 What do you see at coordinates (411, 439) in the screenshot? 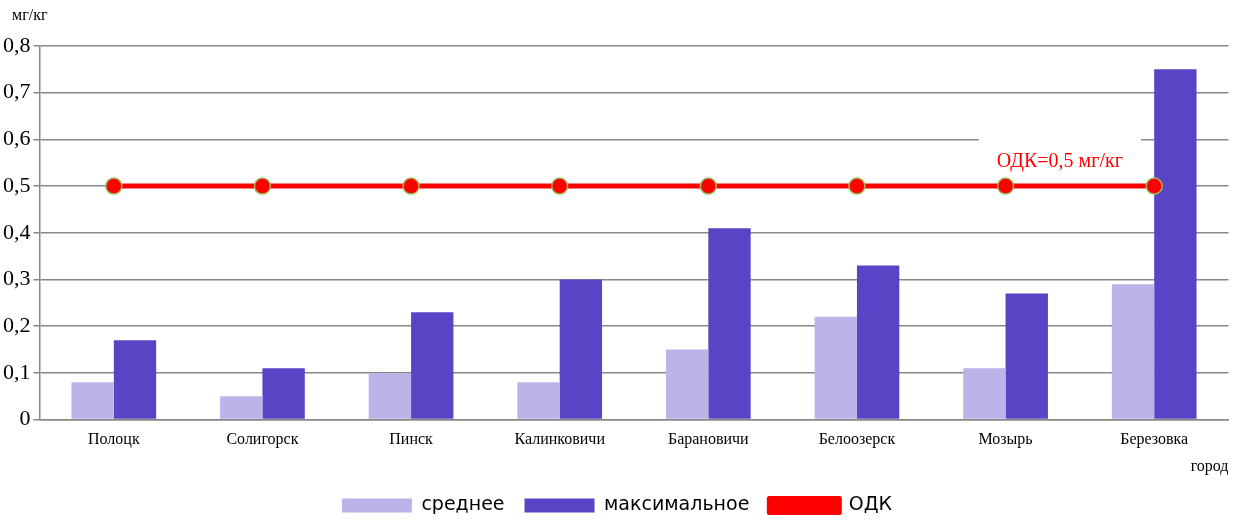
I see `x-tick-label: Пинск` at bounding box center [411, 439].